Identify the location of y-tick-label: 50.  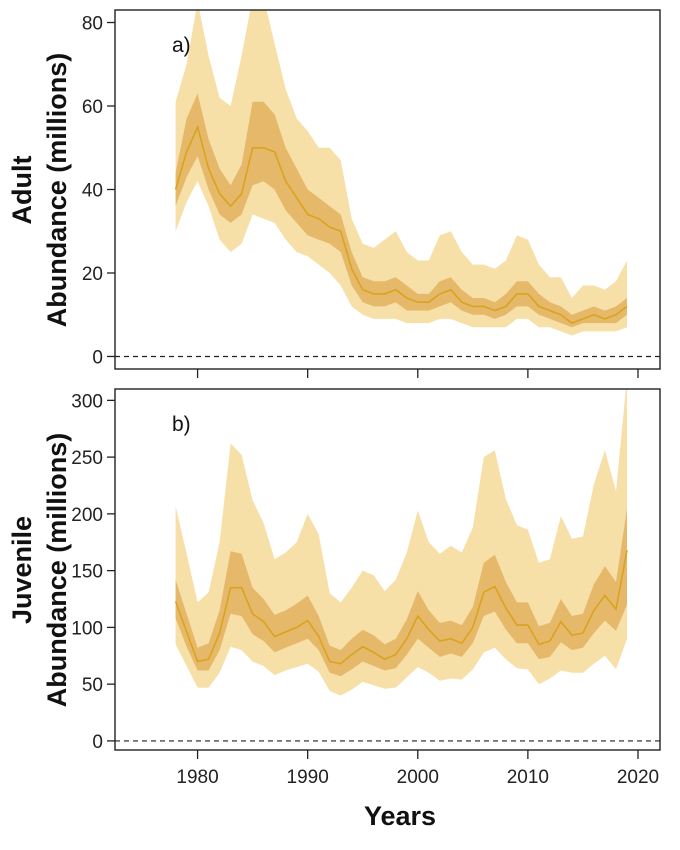
(92, 685).